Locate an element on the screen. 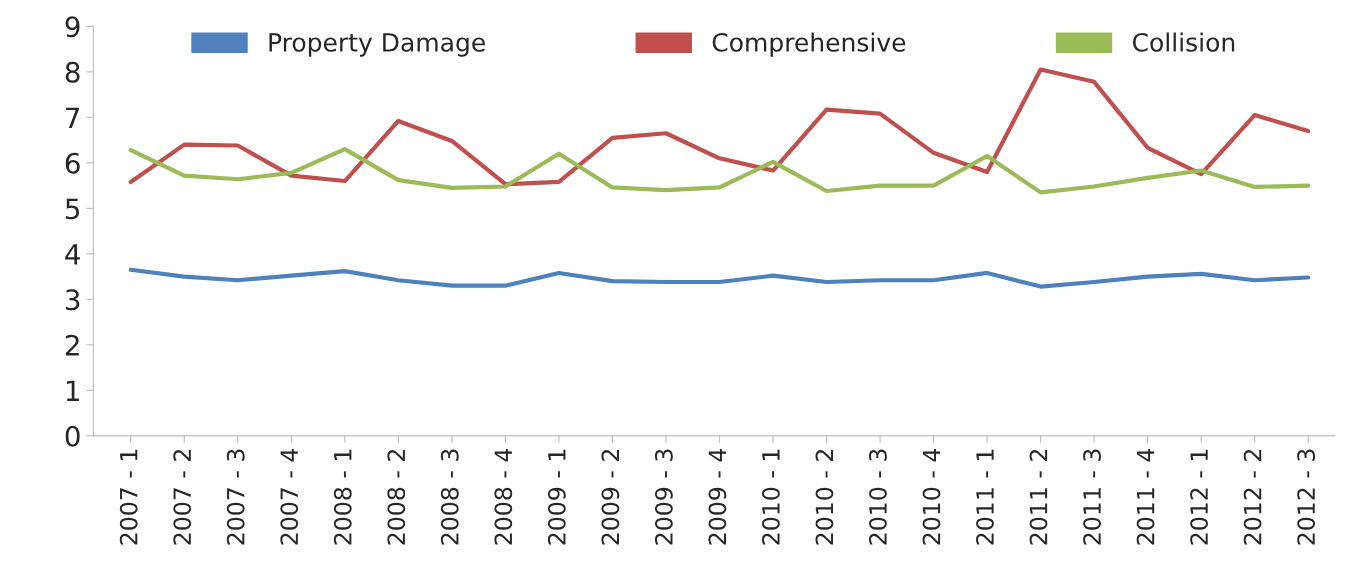 This screenshot has height=585, width=1372. x-tick-label: 2011 - 1 is located at coordinates (985, 497).